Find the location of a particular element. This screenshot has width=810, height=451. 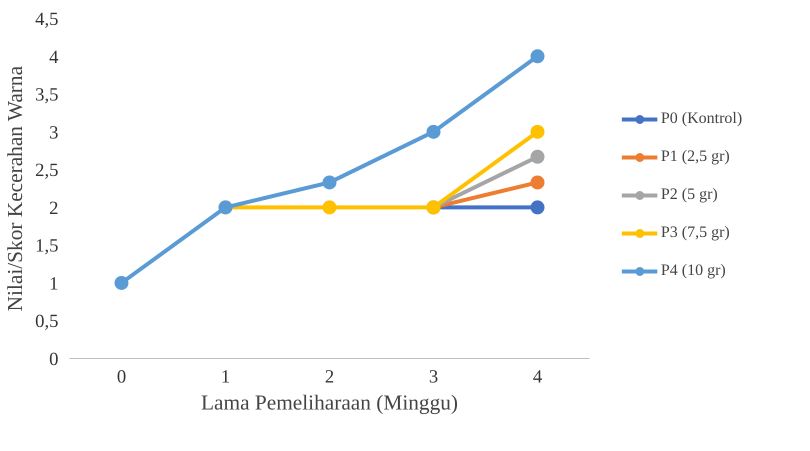

y-tick-label: 3,5 is located at coordinates (47, 95).